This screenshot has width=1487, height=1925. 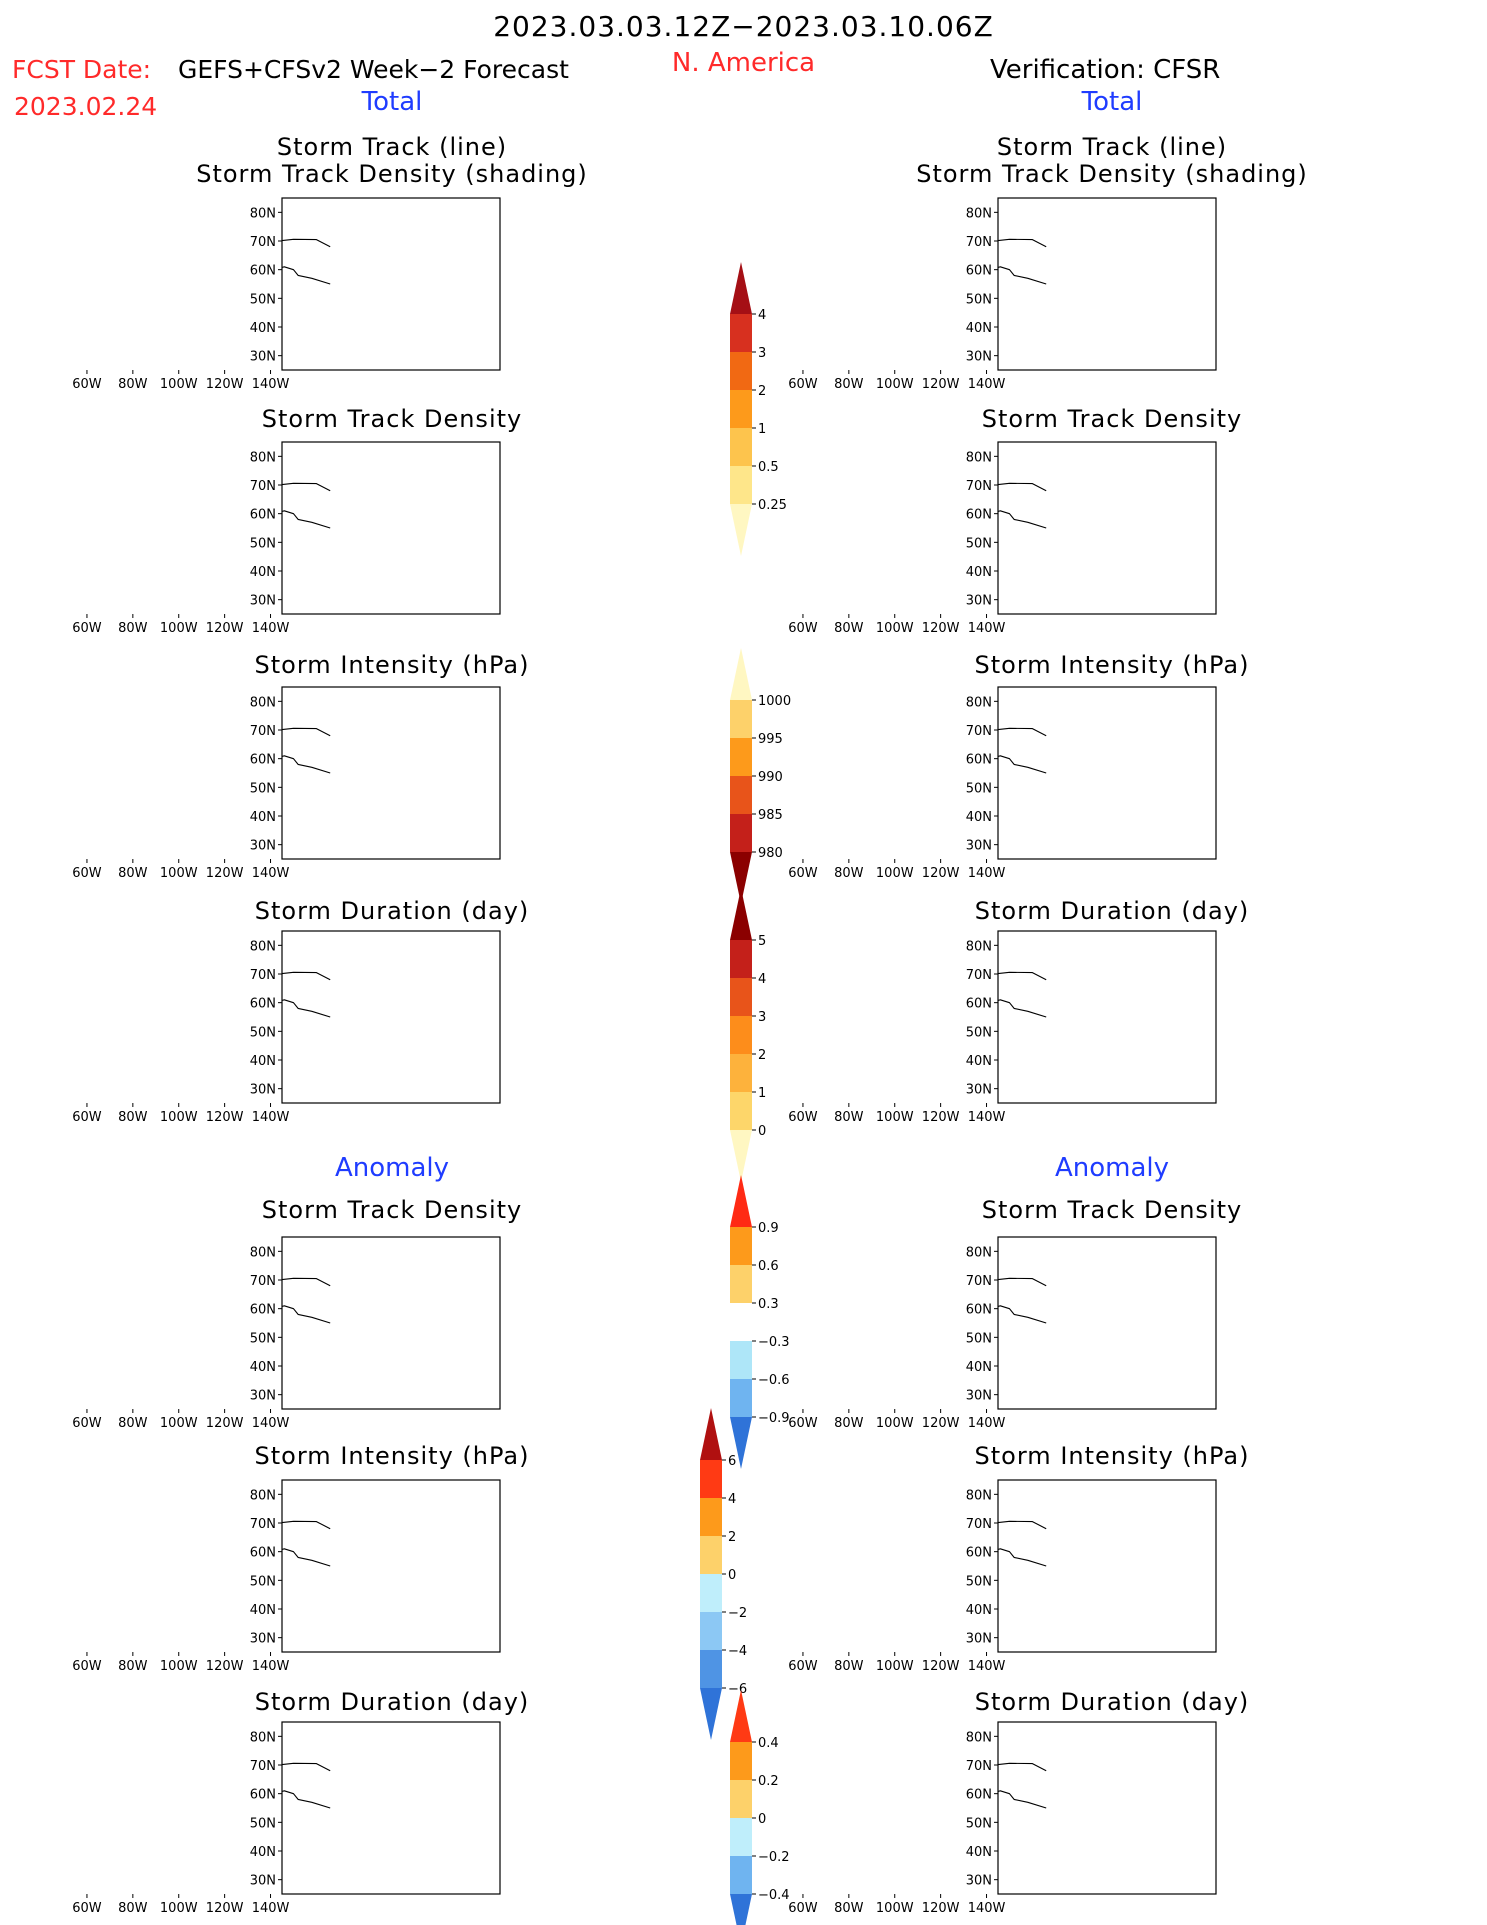 What do you see at coordinates (133, 628) in the screenshot?
I see `lon-label: 80W` at bounding box center [133, 628].